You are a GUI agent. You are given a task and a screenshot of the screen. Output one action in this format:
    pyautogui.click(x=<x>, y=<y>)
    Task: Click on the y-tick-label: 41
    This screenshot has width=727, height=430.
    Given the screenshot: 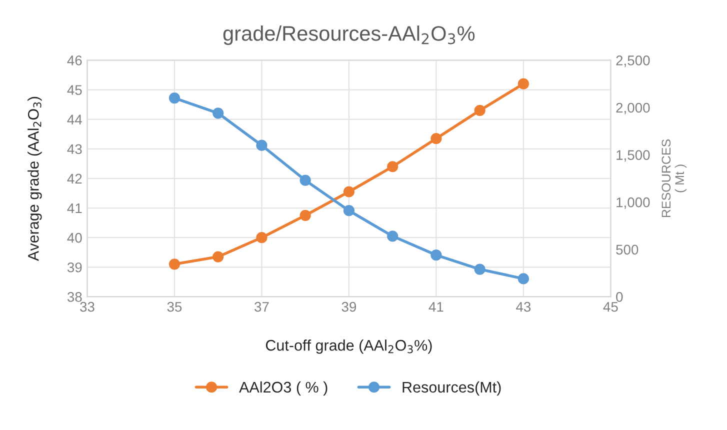 What is the action you would take?
    pyautogui.click(x=74, y=208)
    